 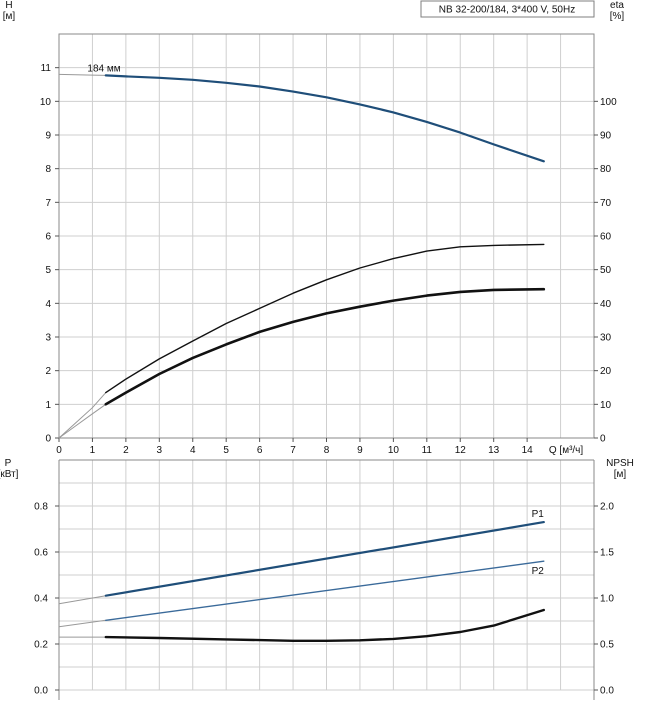 What do you see at coordinates (41, 599) in the screenshot?
I see `bottom-left-tick-label: 0.4` at bounding box center [41, 599].